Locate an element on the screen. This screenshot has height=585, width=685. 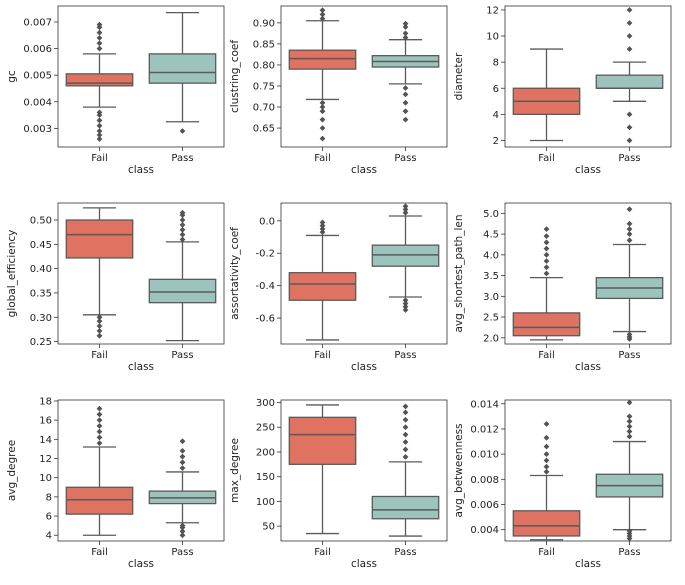
y-tick-label: 5.0 is located at coordinates (491, 214).